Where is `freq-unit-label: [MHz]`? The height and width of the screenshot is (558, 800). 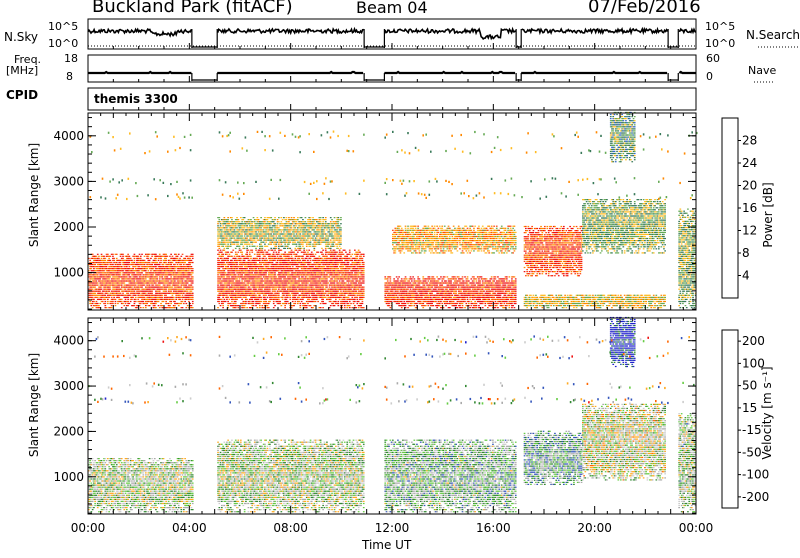
freq-unit-label: [MHz] is located at coordinates (22, 70).